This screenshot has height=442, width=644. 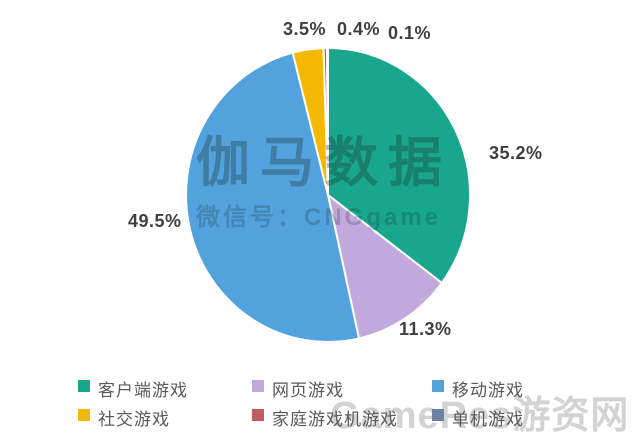 I want to click on legend-swatch-mobile-games, so click(x=438, y=386).